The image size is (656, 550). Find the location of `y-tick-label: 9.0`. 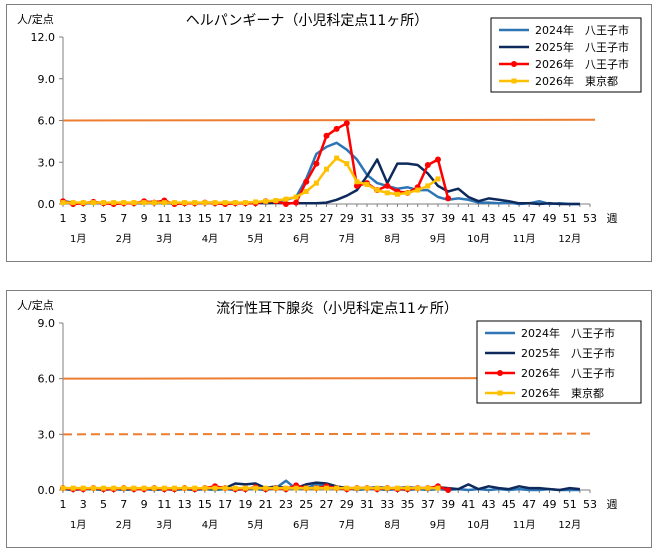

y-tick-label: 9.0 is located at coordinates (47, 323).